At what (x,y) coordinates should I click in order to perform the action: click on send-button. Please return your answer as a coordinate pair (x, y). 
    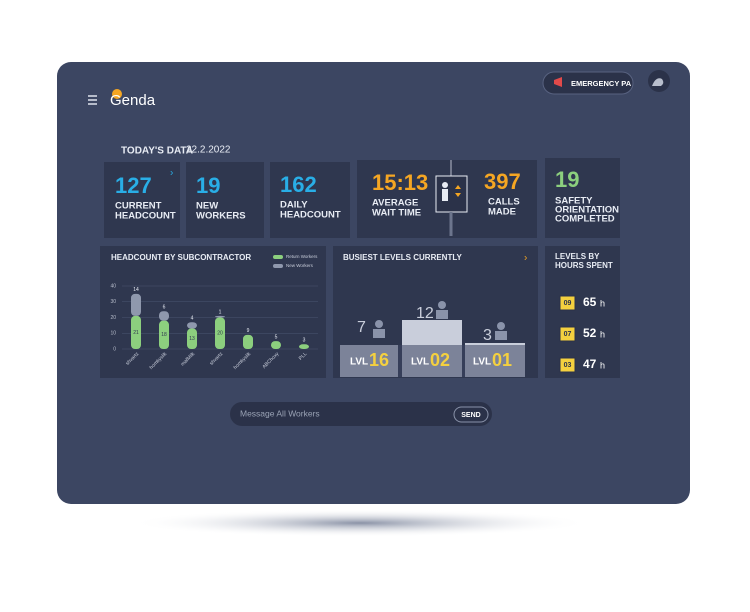
    Looking at the image, I should click on (471, 414).